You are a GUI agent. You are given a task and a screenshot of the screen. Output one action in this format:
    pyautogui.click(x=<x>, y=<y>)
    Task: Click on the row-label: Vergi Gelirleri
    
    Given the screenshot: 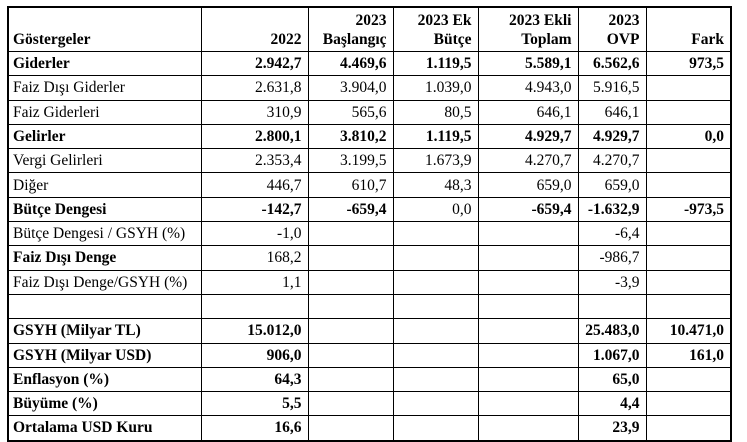 What is the action you would take?
    pyautogui.click(x=104, y=161)
    